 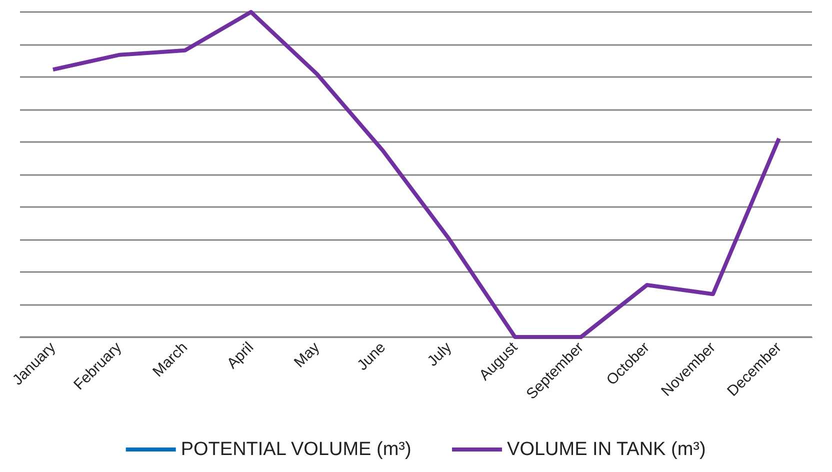 I want to click on x-tick-label: May, so click(x=307, y=355).